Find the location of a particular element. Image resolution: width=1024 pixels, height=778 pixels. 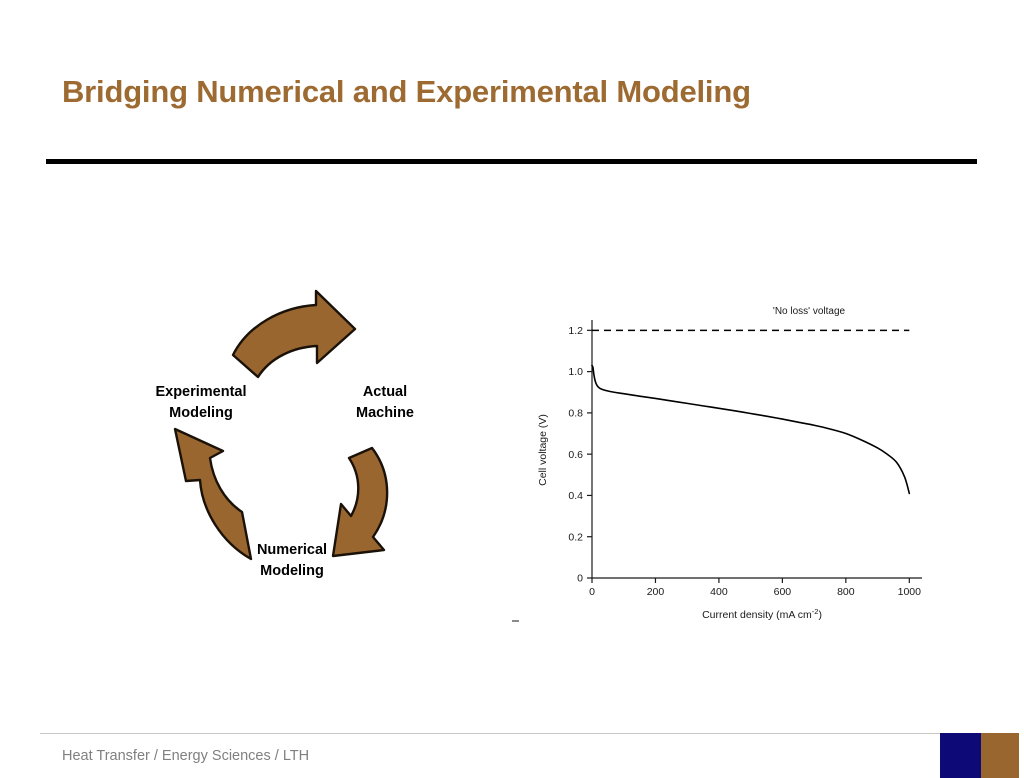

chart-x-tick-label: 0 is located at coordinates (592, 592).